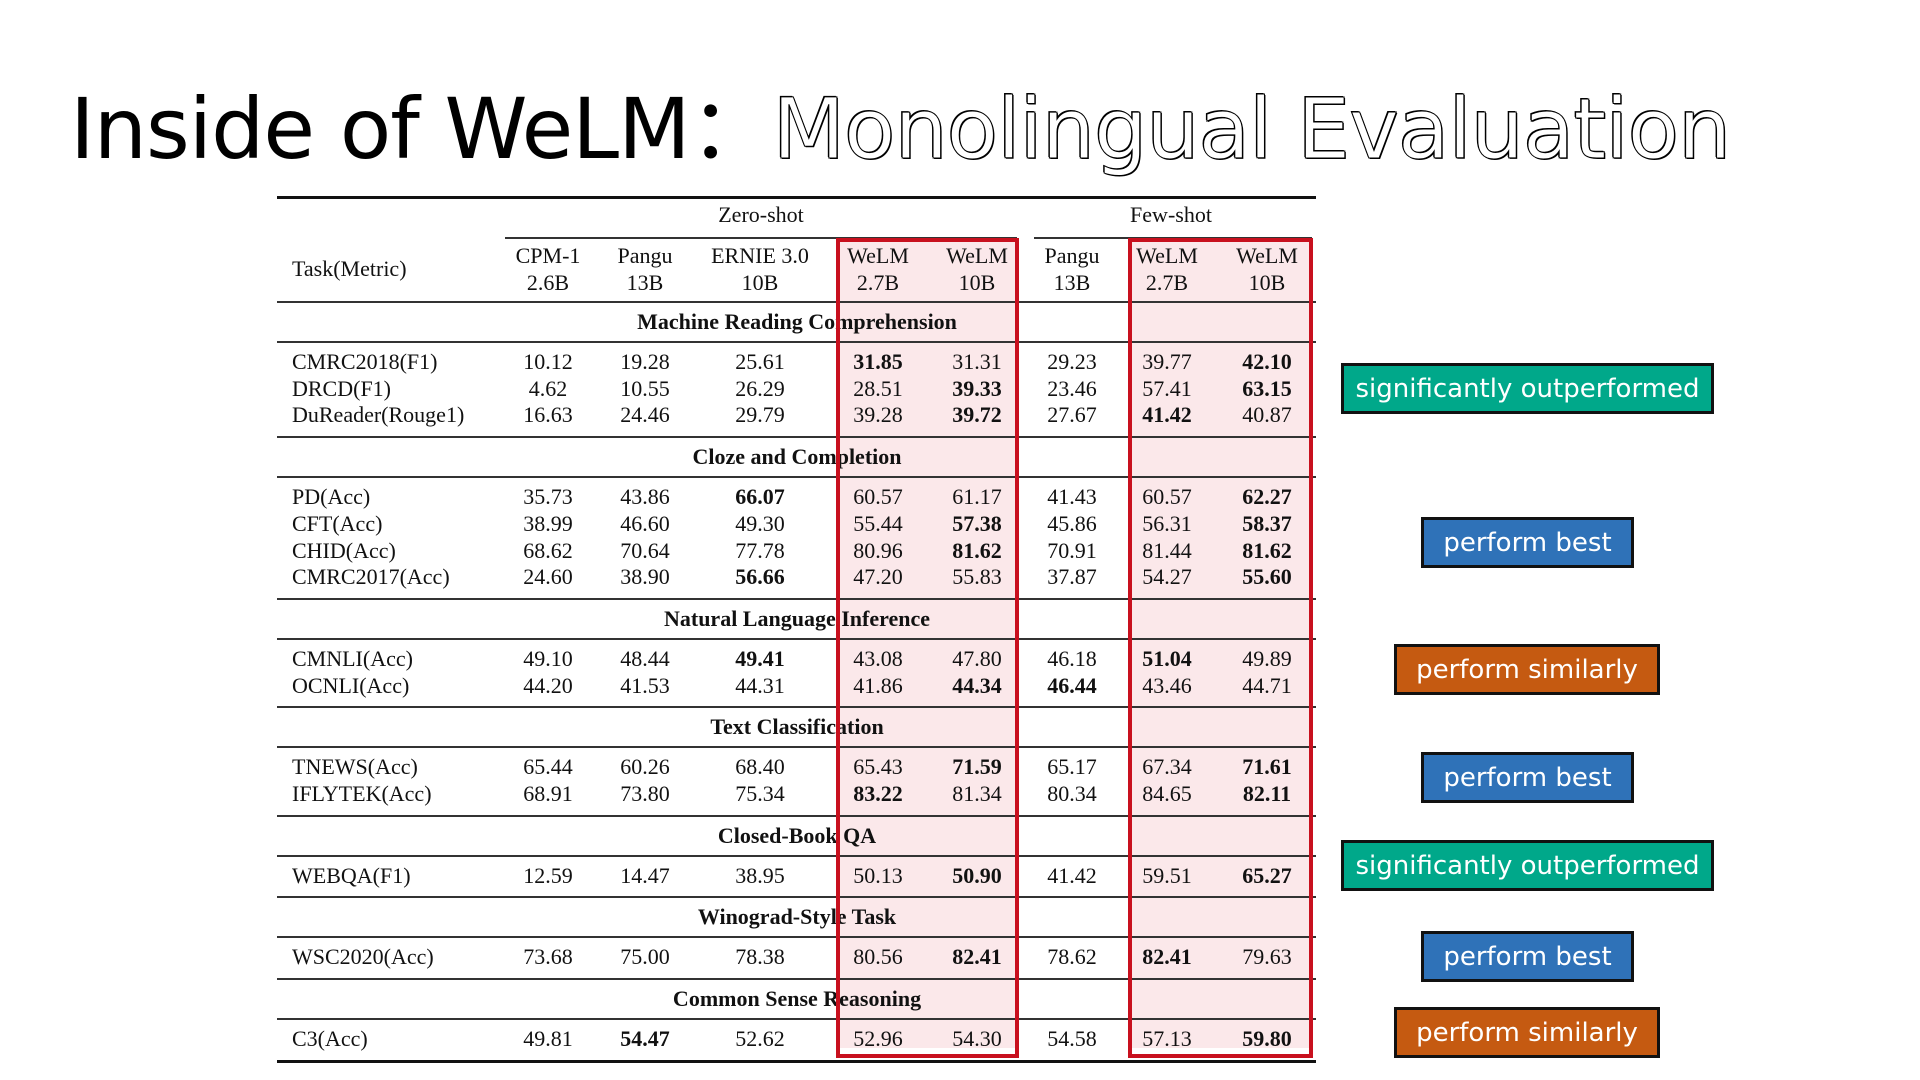 This screenshot has width=1920, height=1080. What do you see at coordinates (878, 767) in the screenshot?
I see `score-cell: 65.43` at bounding box center [878, 767].